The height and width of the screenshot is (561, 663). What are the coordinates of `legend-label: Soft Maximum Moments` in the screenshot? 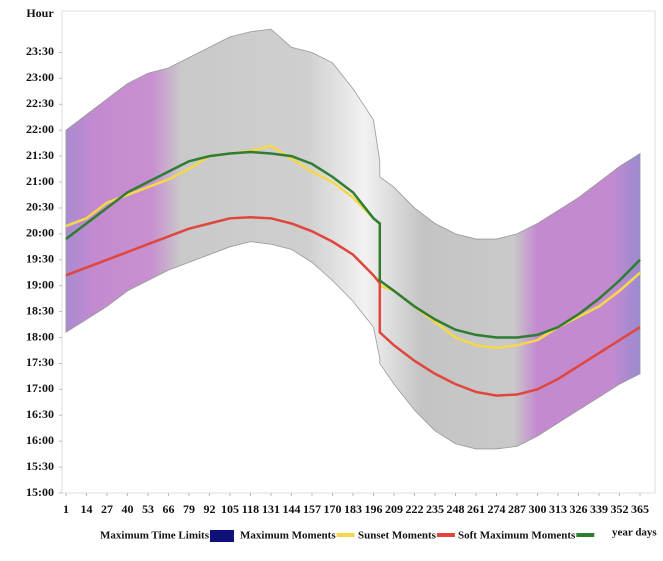 It's located at (517, 536).